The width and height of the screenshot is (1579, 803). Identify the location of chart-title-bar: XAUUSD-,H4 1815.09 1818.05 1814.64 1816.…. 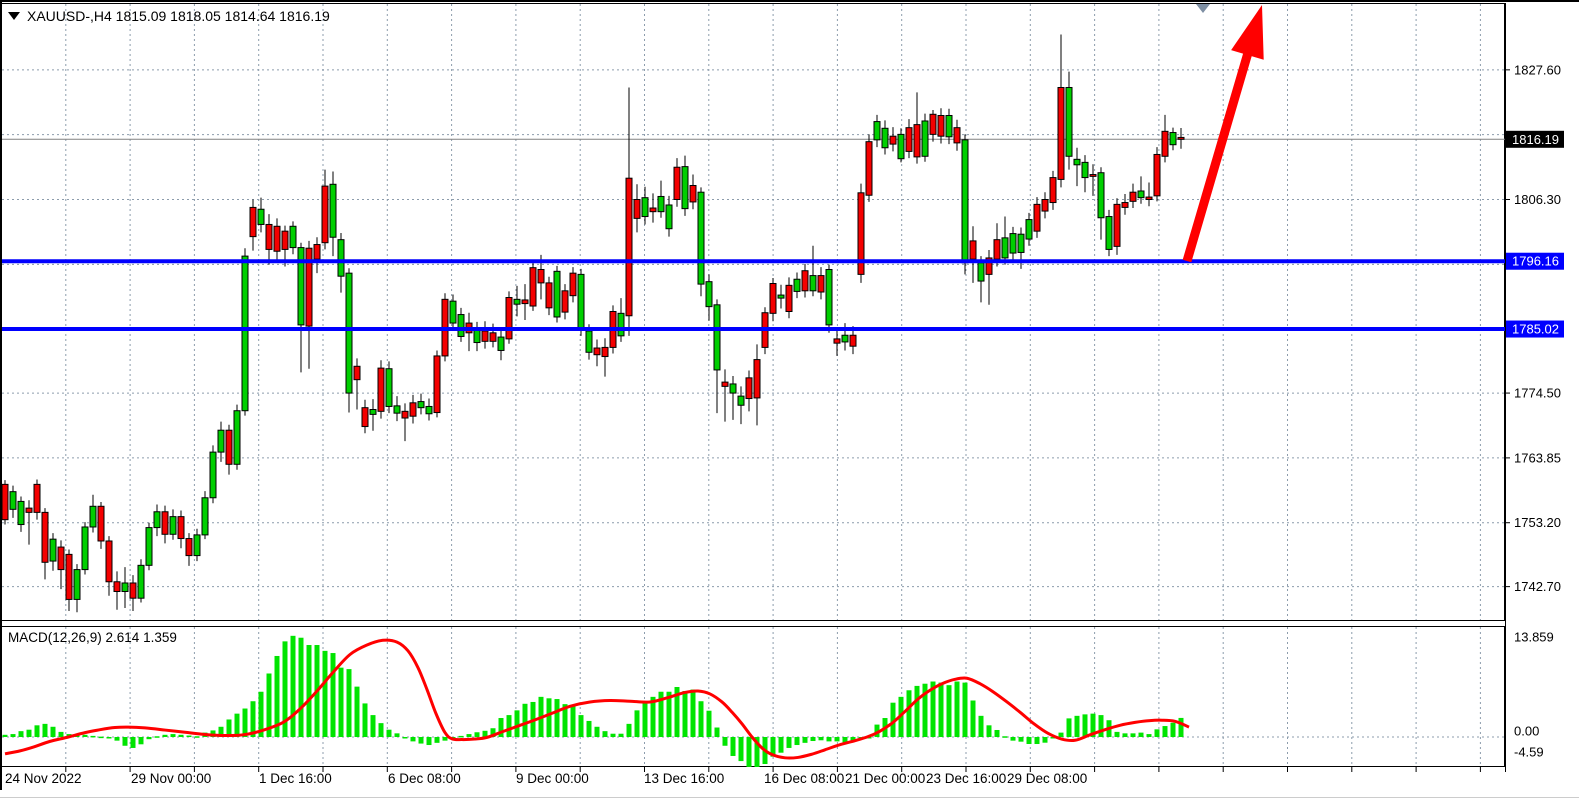
(169, 16).